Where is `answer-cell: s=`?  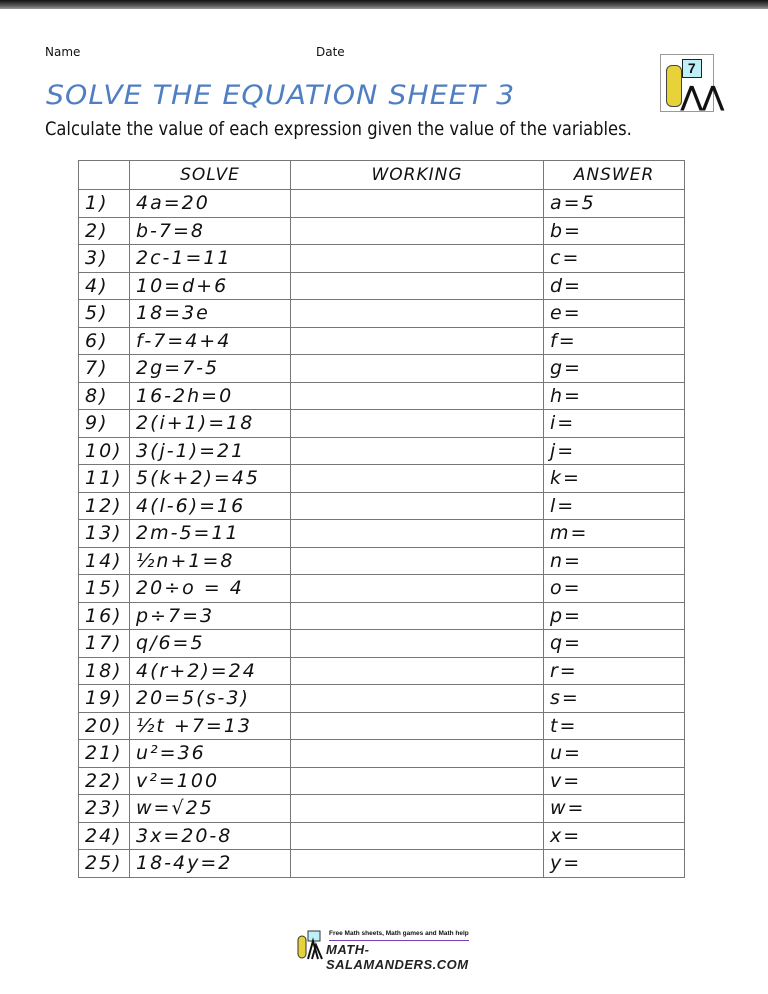
answer-cell: s= is located at coordinates (614, 698).